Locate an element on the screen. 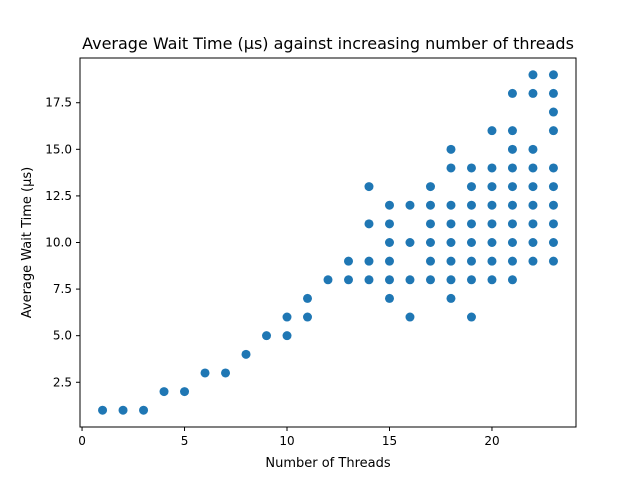 The height and width of the screenshot is (480, 640). y-tick-label: 10.0 is located at coordinates (58, 243).